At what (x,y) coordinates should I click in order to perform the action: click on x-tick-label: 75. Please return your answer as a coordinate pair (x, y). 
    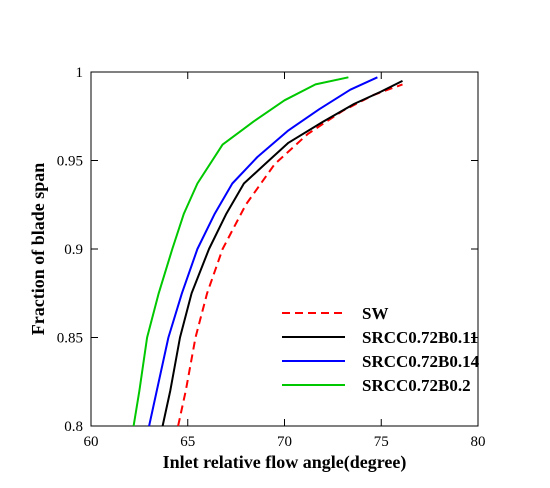
    Looking at the image, I should click on (381, 442).